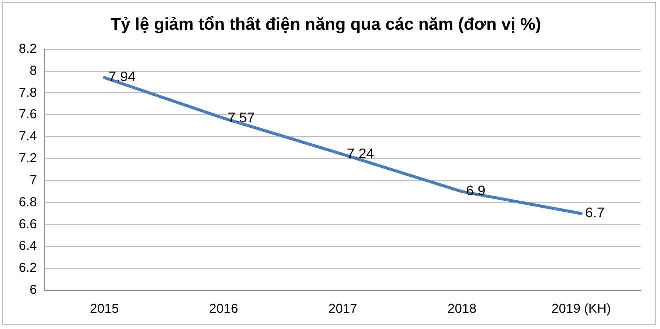 Image resolution: width=660 pixels, height=329 pixels. What do you see at coordinates (360, 153) in the screenshot?
I see `data-label: 7.24` at bounding box center [360, 153].